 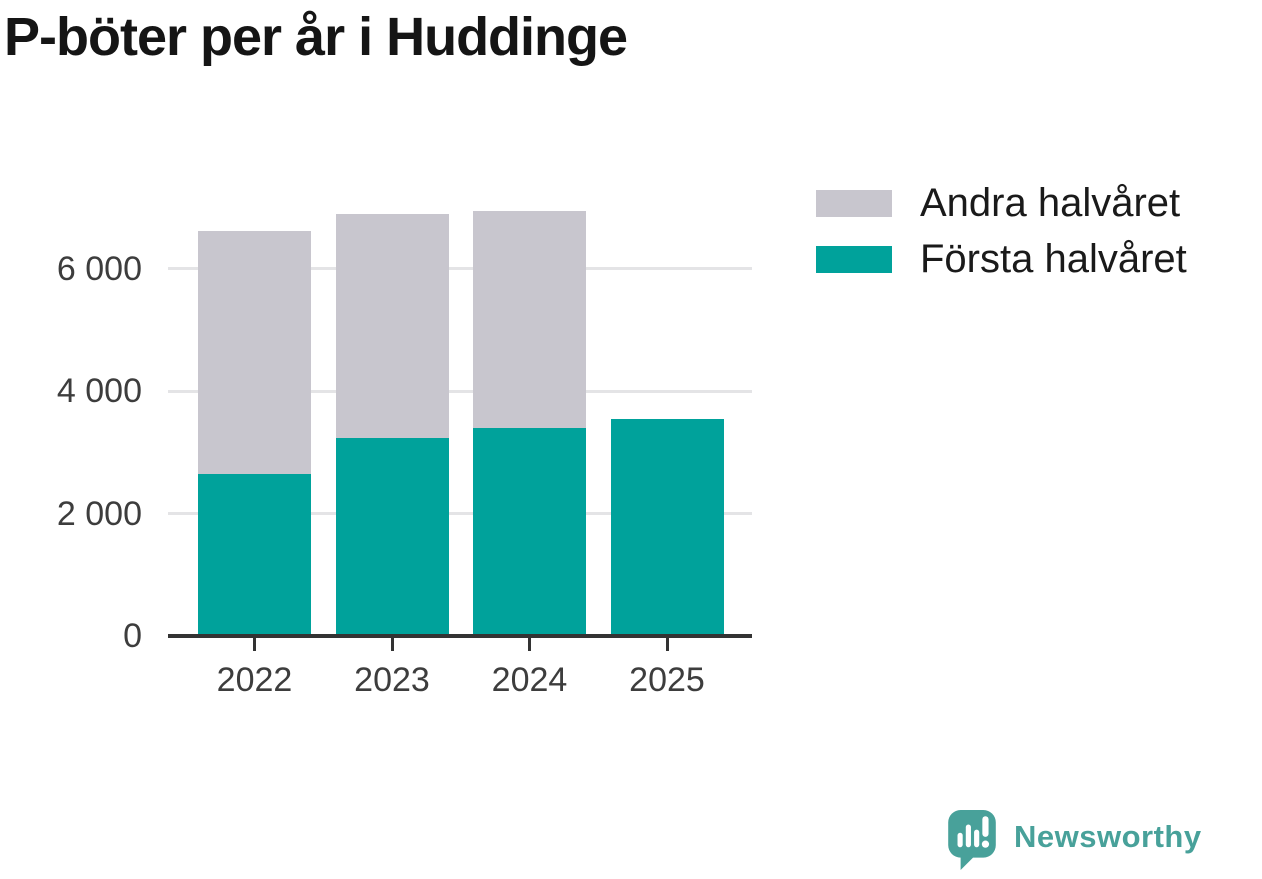 What do you see at coordinates (529, 644) in the screenshot?
I see `x-axis-tick-2024` at bounding box center [529, 644].